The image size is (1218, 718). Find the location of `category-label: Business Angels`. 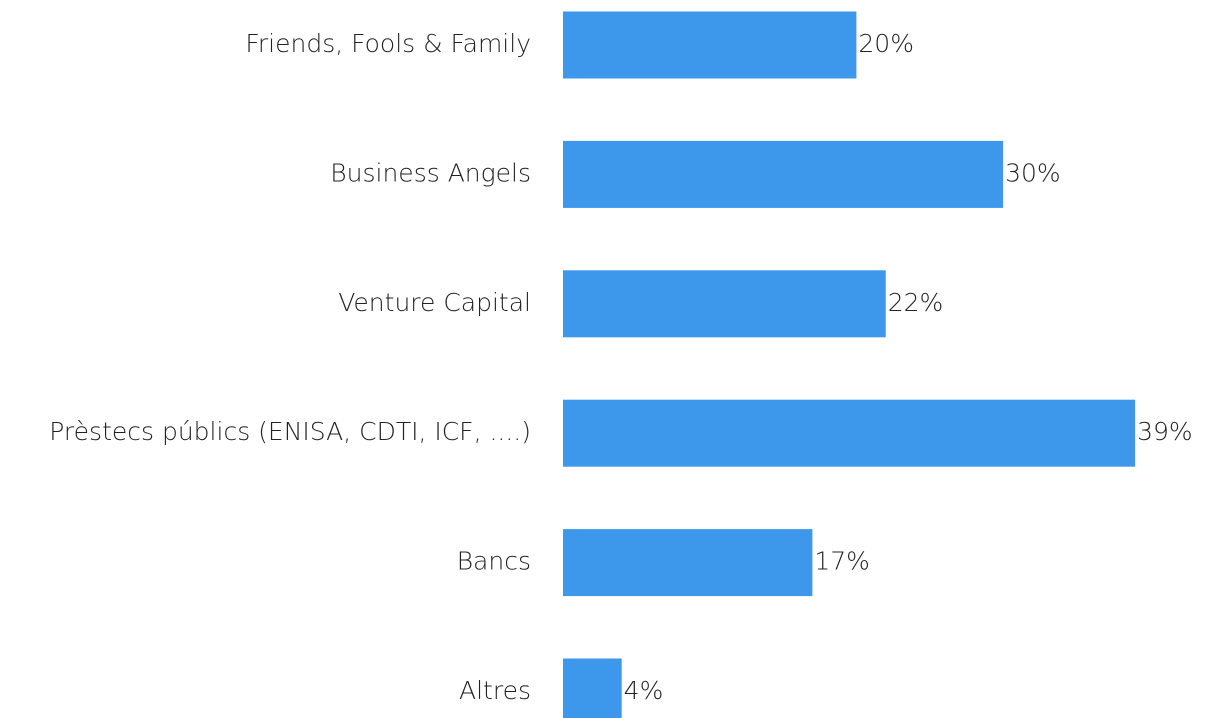

category-label: Business Angels is located at coordinates (430, 172).